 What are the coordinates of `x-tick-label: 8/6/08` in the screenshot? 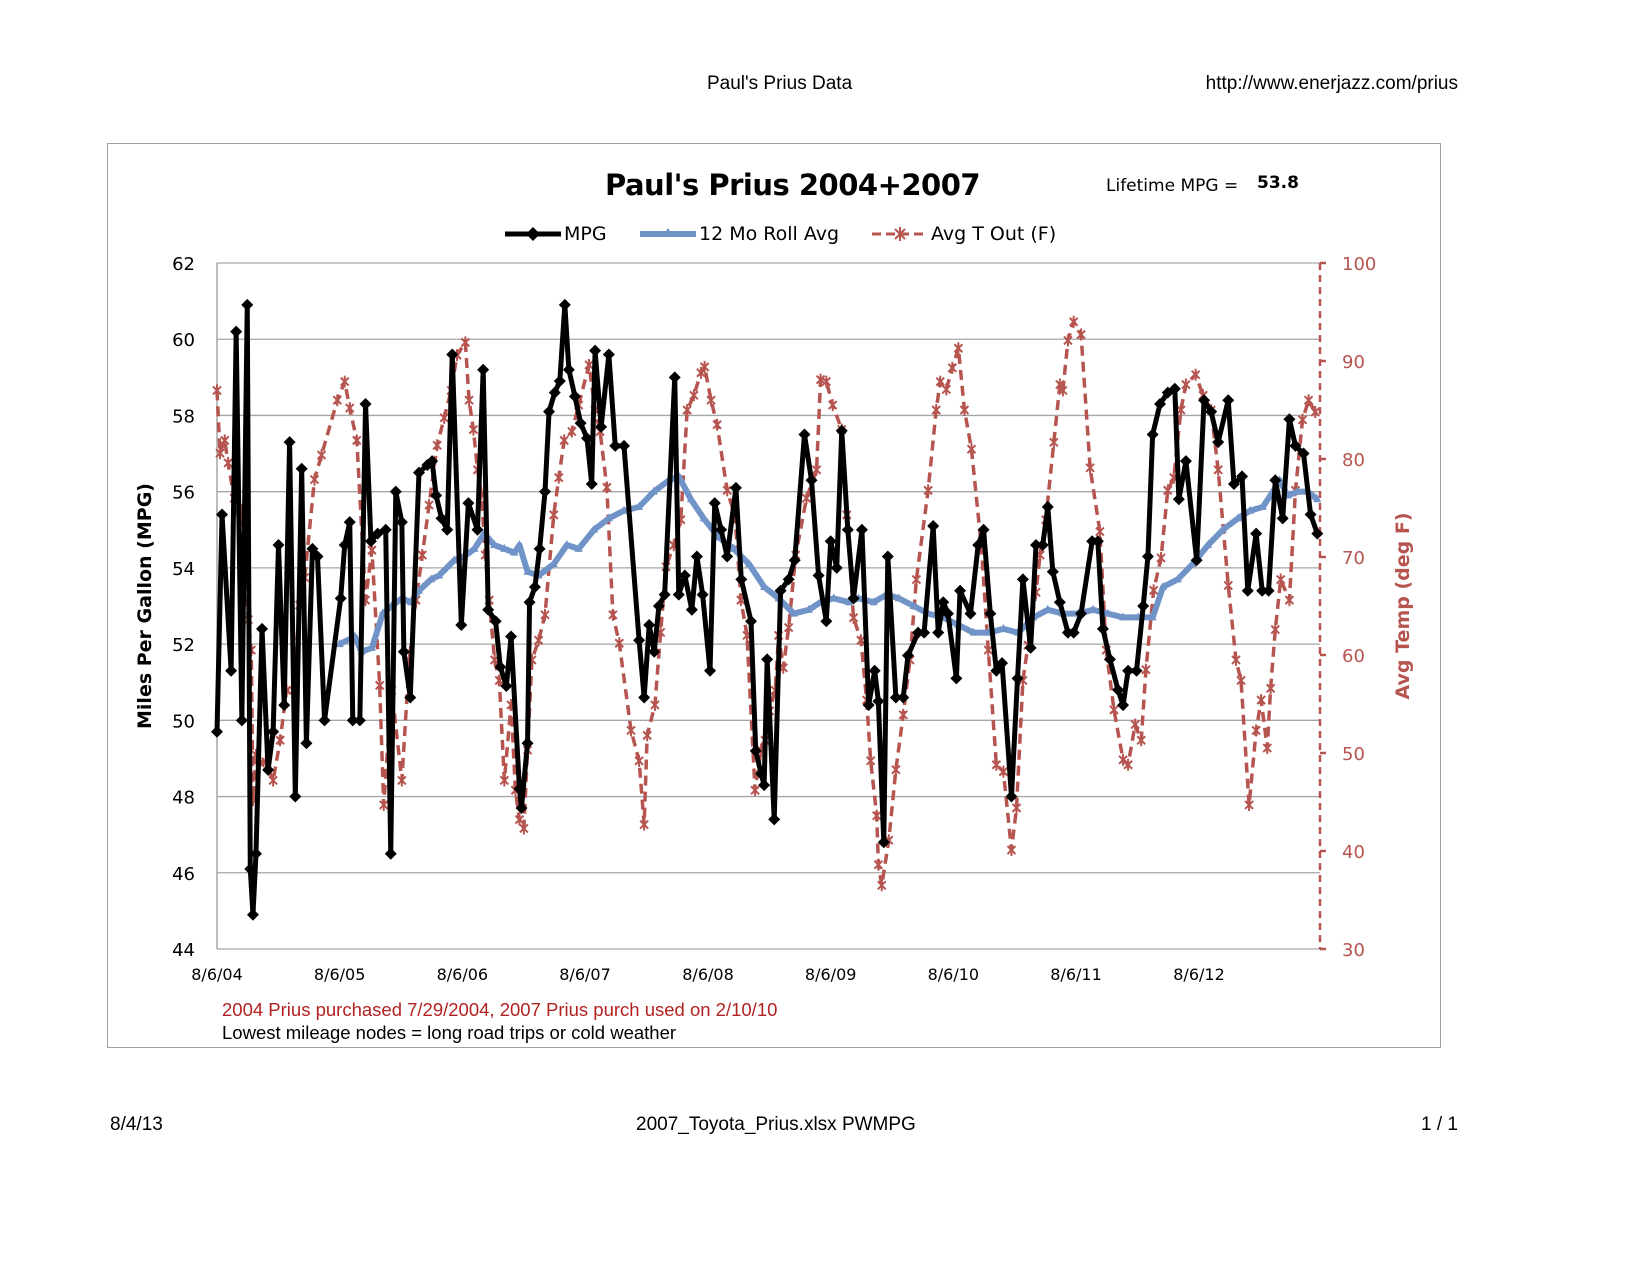 It's located at (708, 974).